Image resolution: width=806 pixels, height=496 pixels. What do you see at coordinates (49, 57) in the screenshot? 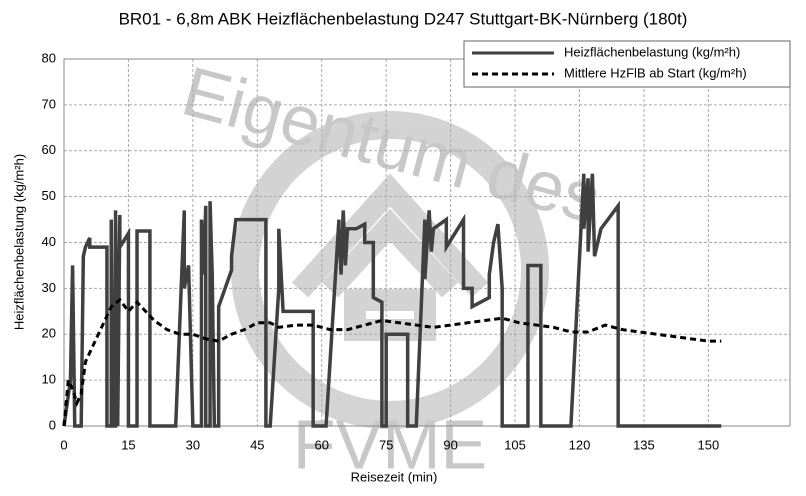
I see `y-tick-label: 80` at bounding box center [49, 57].